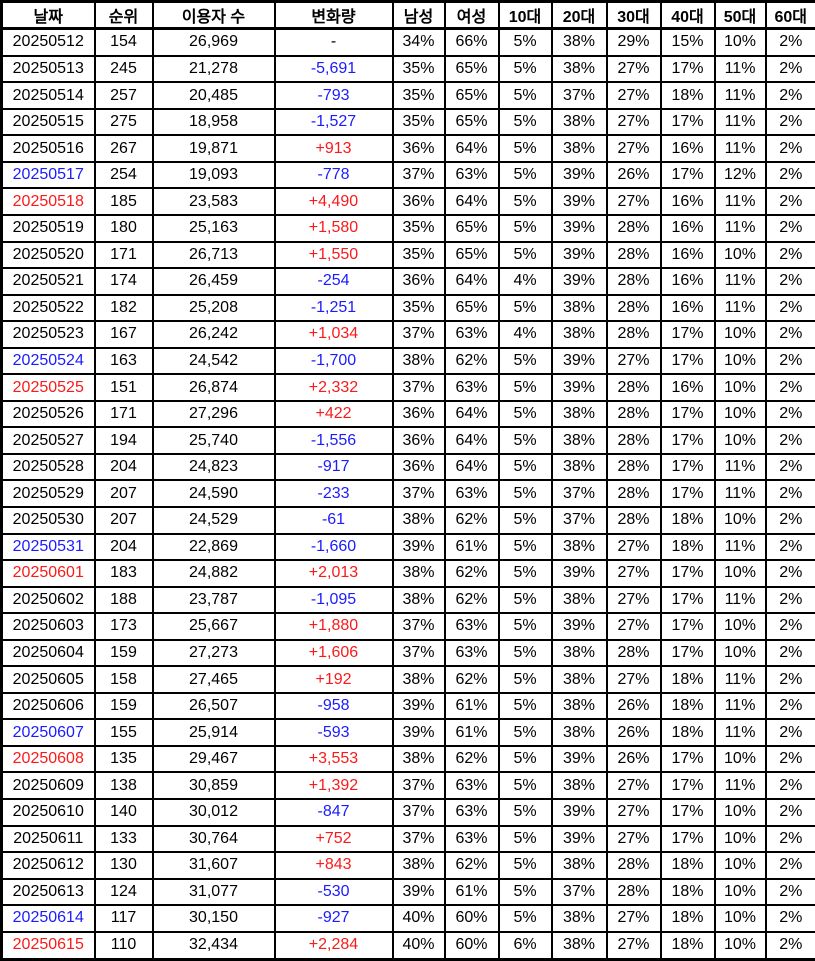 This screenshot has width=815, height=961. Describe the element at coordinates (471, 15) in the screenshot. I see `column-header-female: 여성` at that location.